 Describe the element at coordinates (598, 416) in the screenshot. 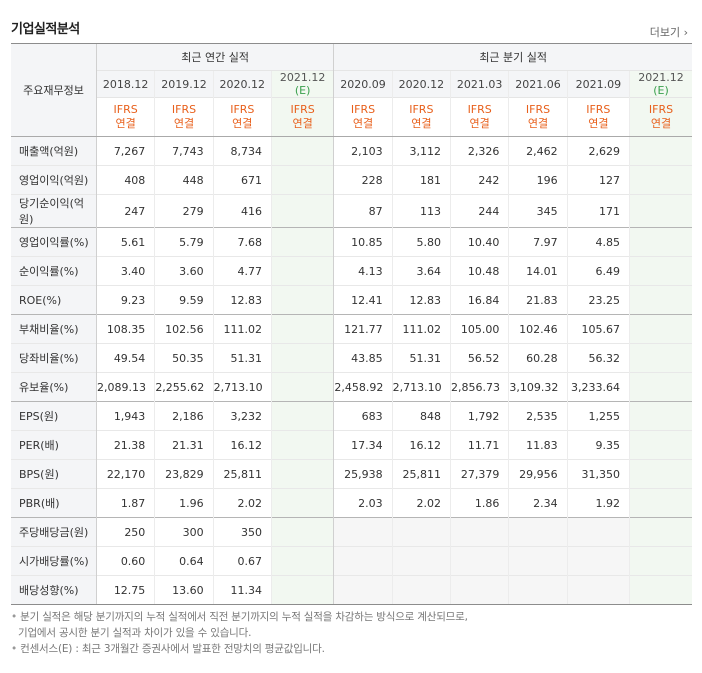

I see `table-cell: 1,255` at that location.